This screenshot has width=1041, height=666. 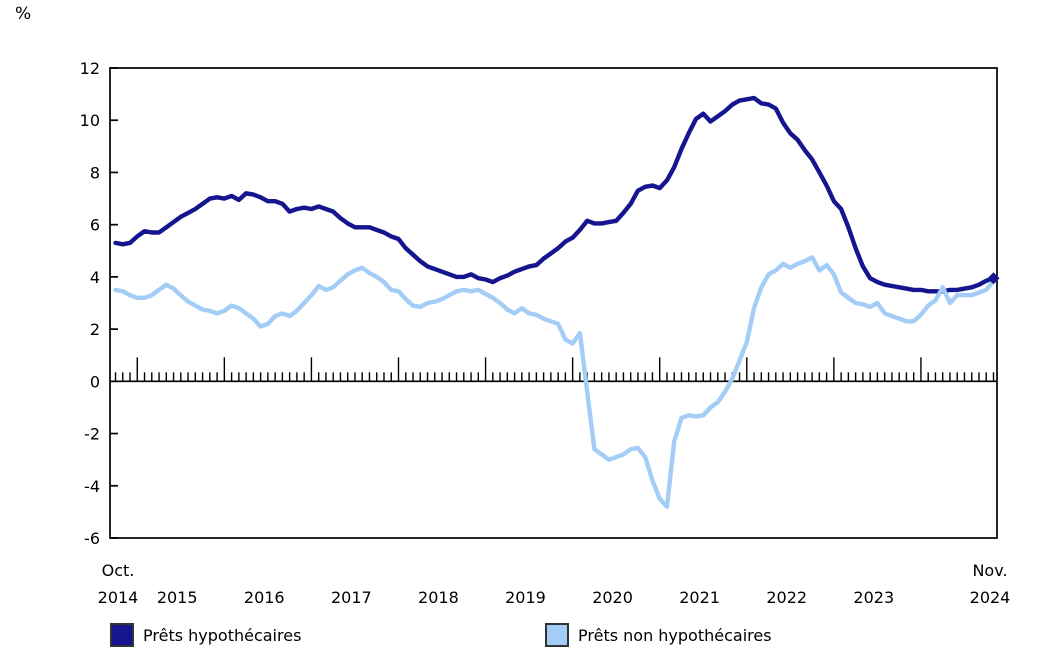 I want to click on y-axis-unit-label: %, so click(x=23, y=14).